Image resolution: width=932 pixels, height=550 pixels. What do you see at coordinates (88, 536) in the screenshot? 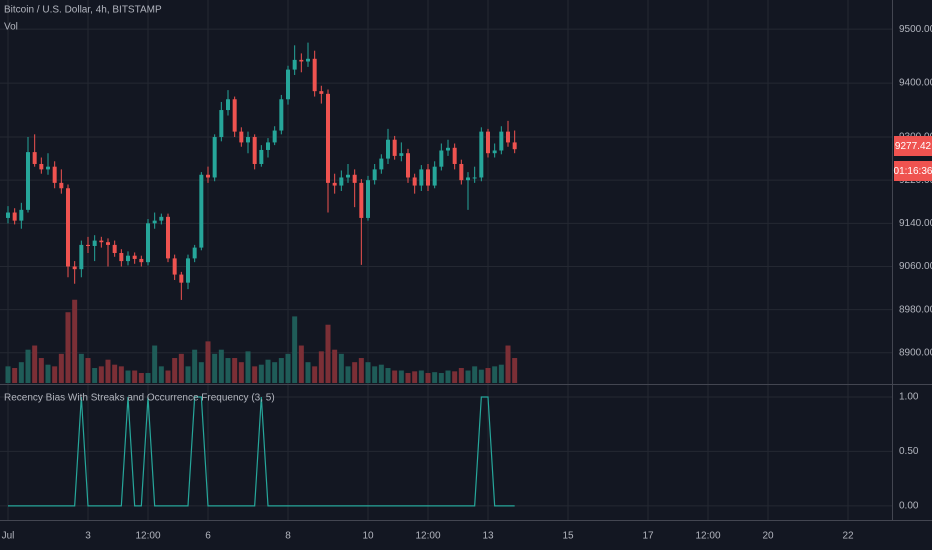
I see `x-tick-label: 3` at bounding box center [88, 536].